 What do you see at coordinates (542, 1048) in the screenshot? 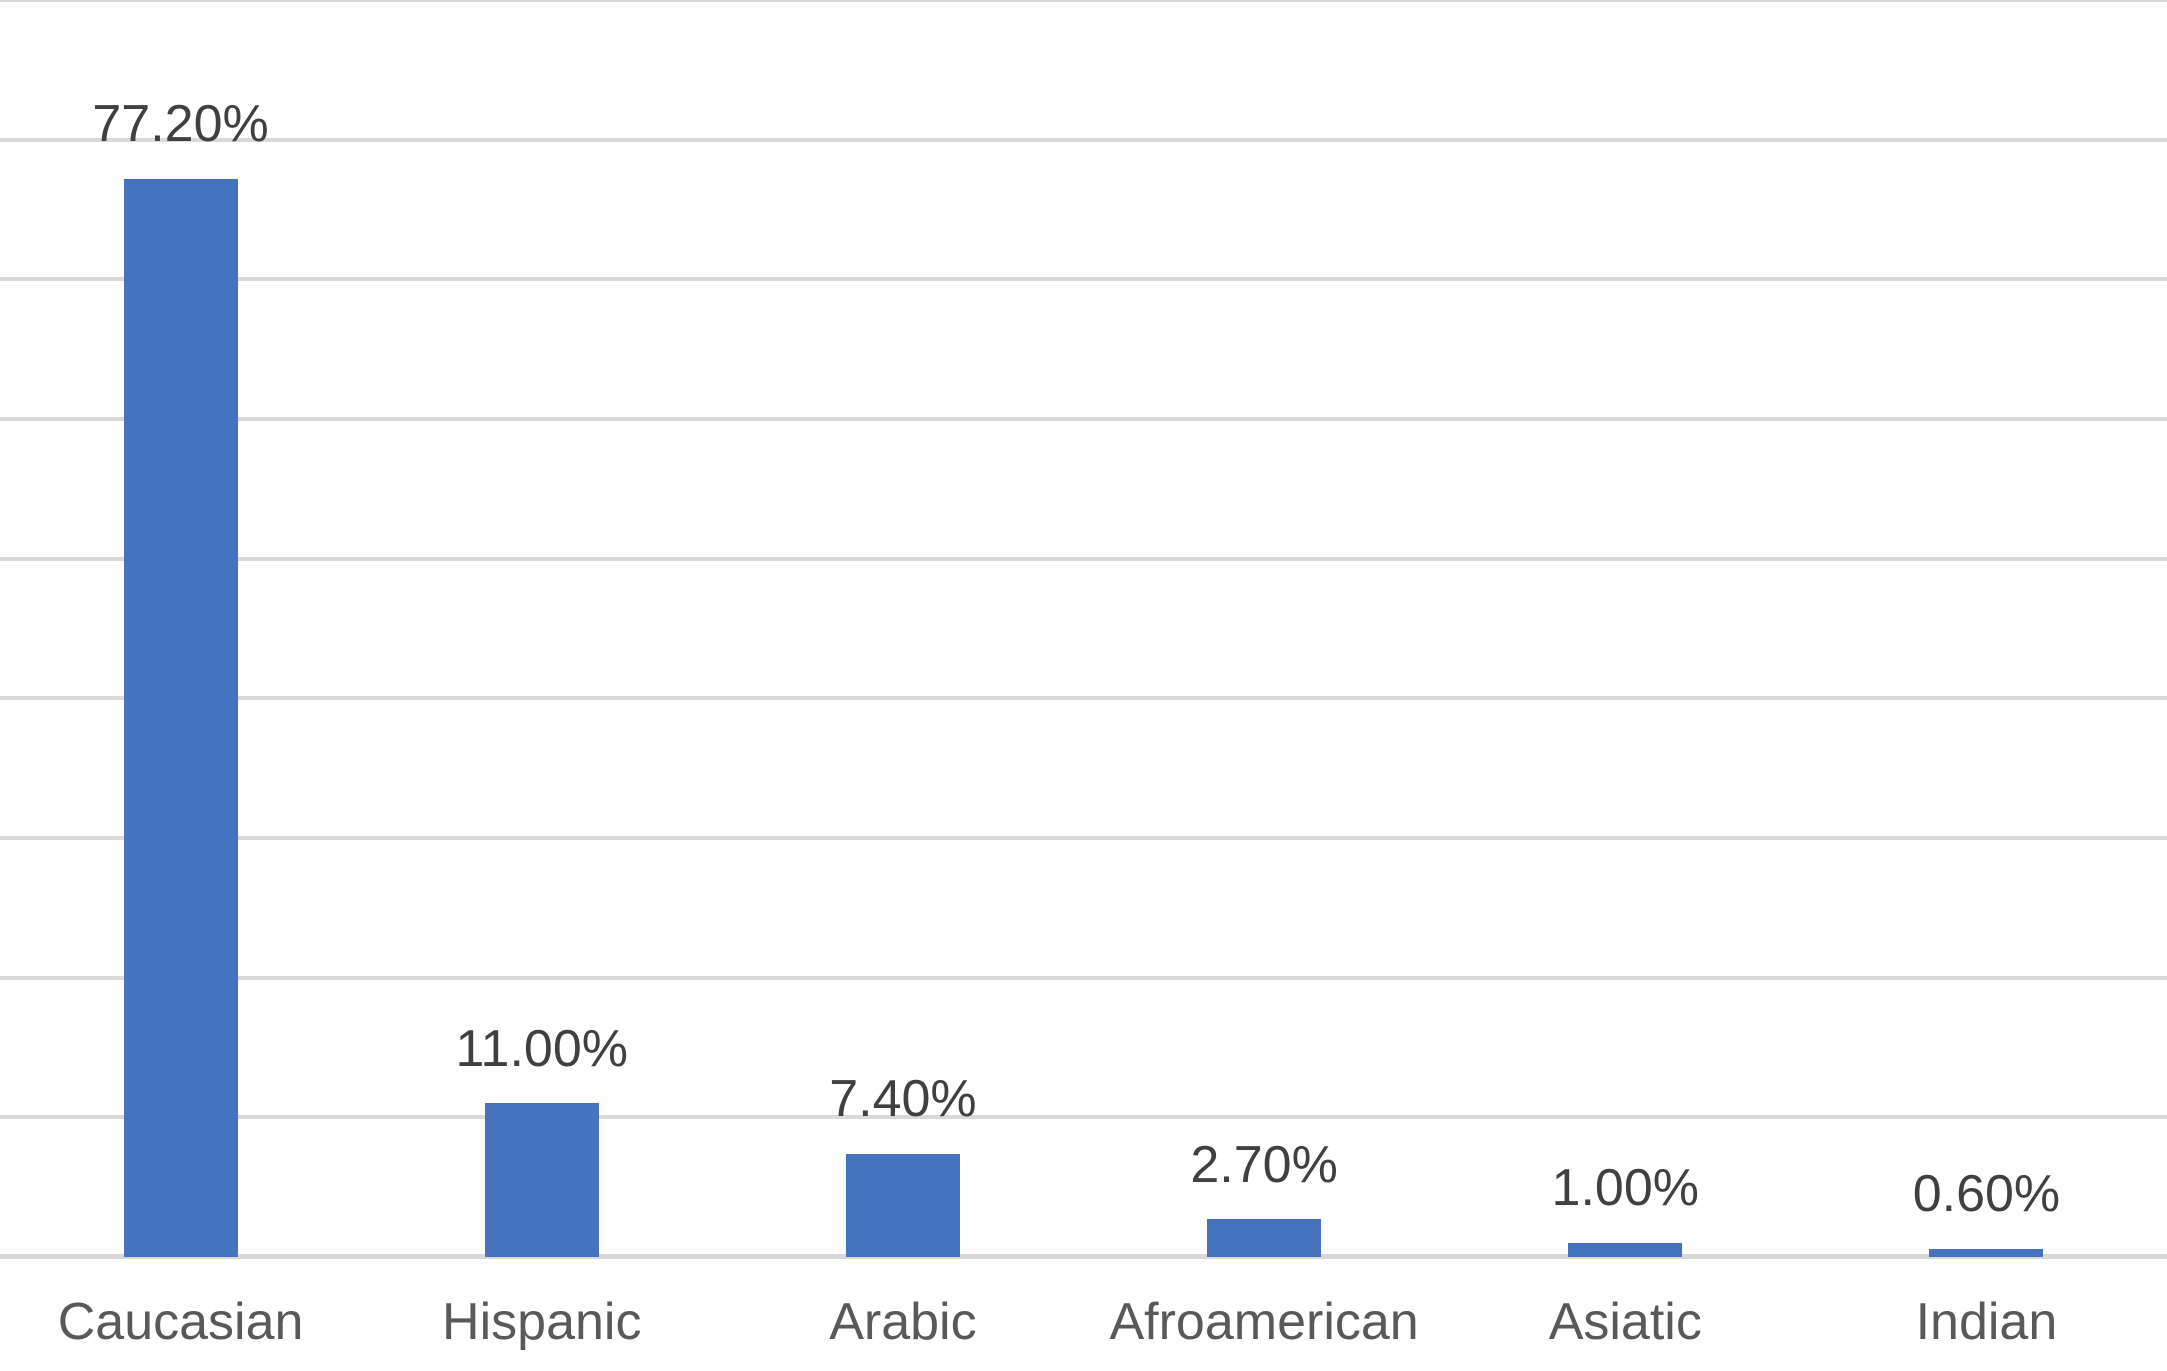
I see `data-label: 11.00%` at bounding box center [542, 1048].